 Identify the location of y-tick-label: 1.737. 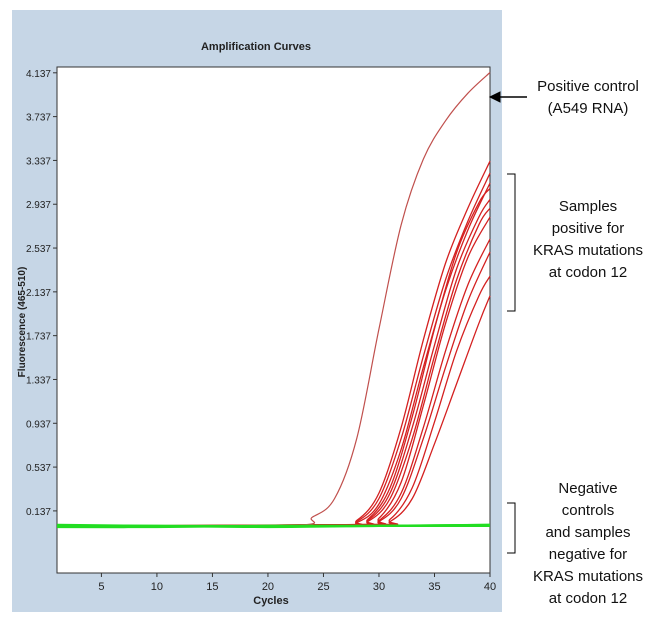
(38, 337).